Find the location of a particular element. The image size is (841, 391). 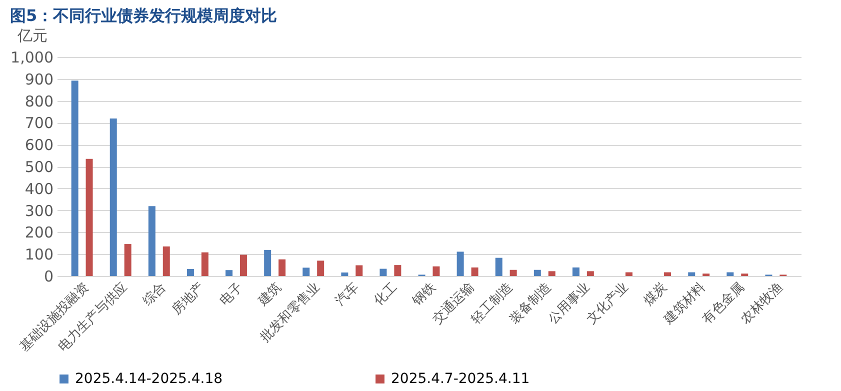

y-tick-label: 100 is located at coordinates (39, 255).